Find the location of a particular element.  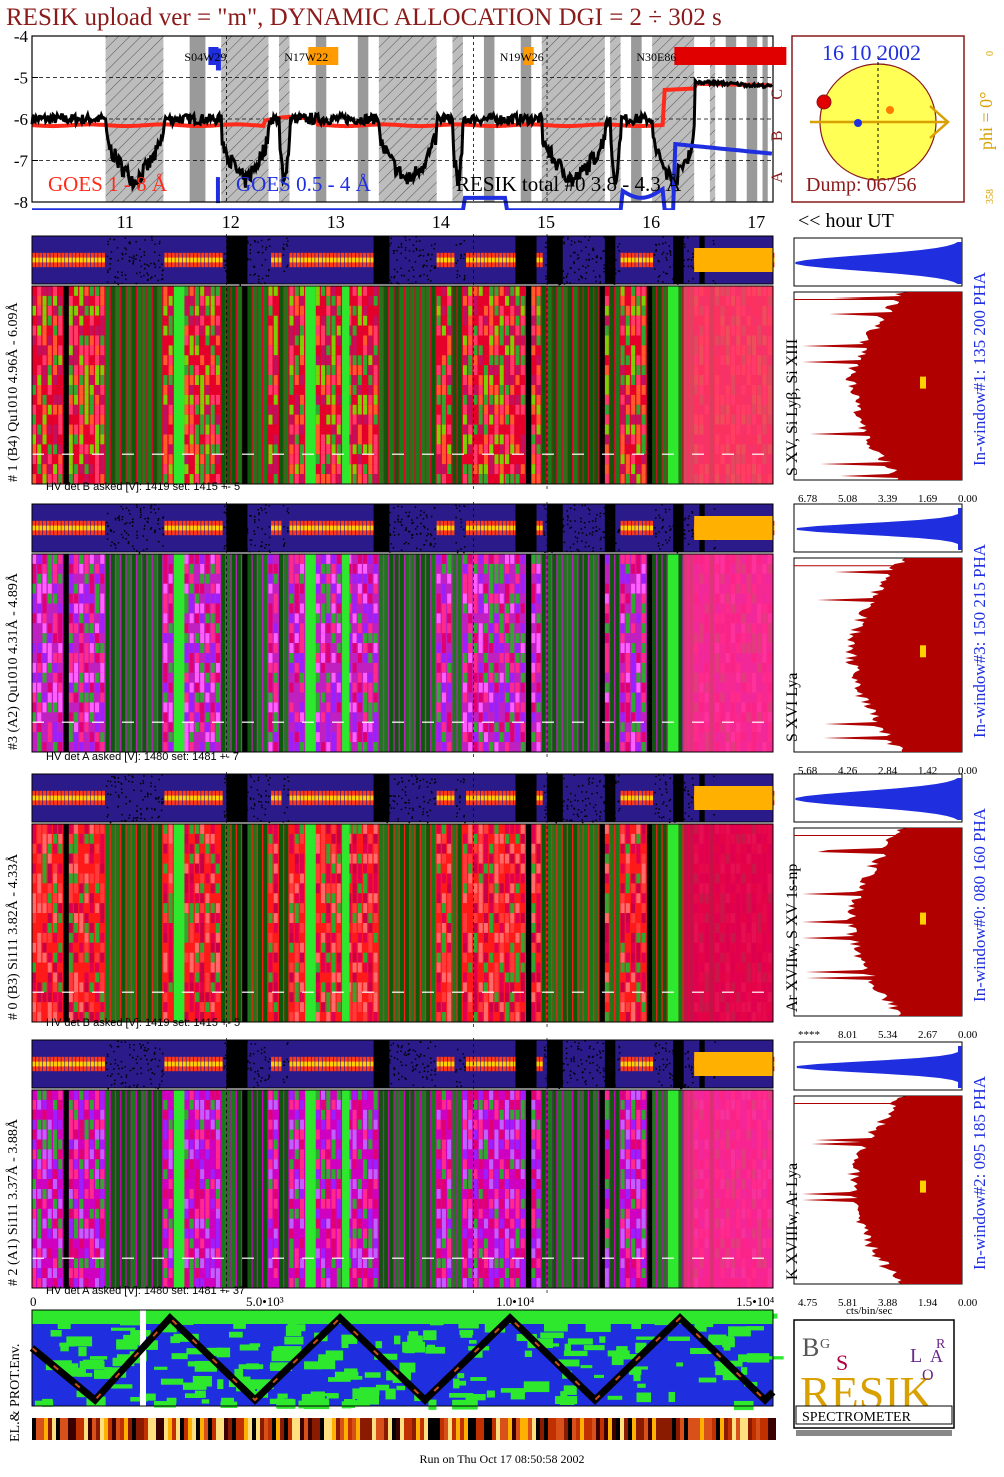

hour-axis-unit: << hour UT is located at coordinates (846, 221).